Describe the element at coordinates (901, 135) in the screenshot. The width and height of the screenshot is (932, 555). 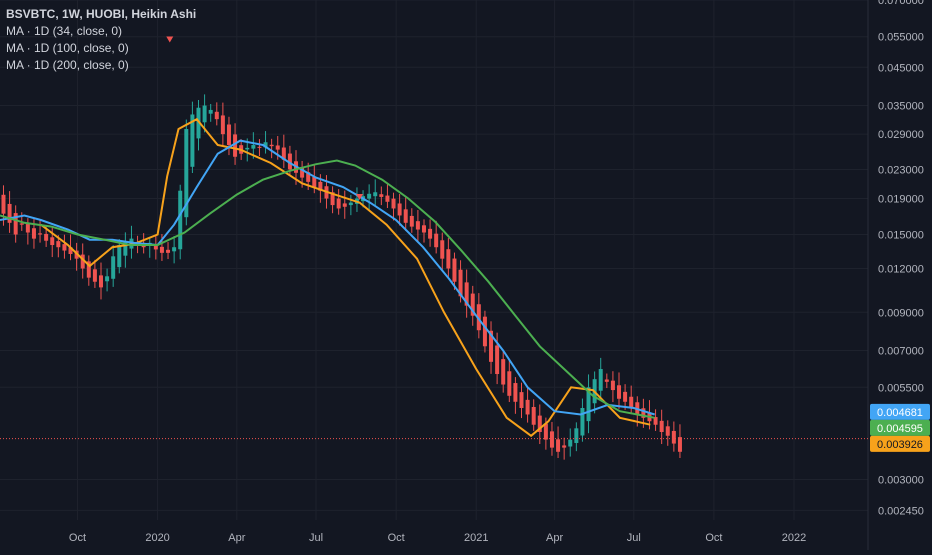
I see `y-tick-label: 0.029000` at that location.